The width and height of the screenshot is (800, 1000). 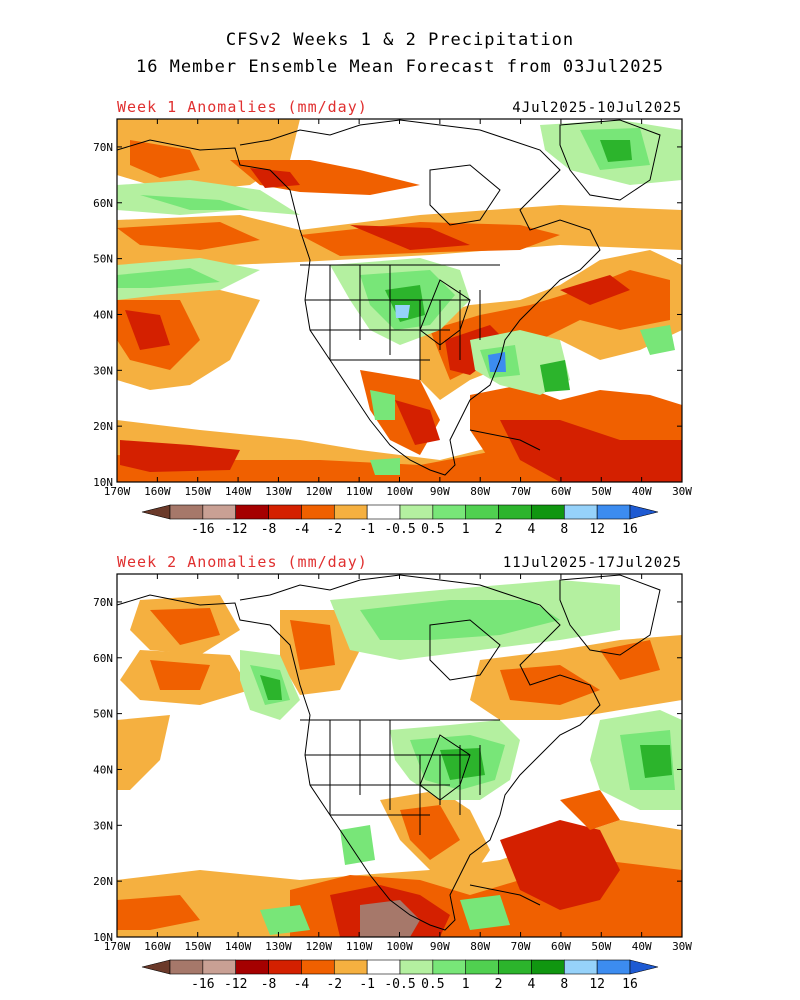 I want to click on lon-tick-label: 40W, so click(x=642, y=946).